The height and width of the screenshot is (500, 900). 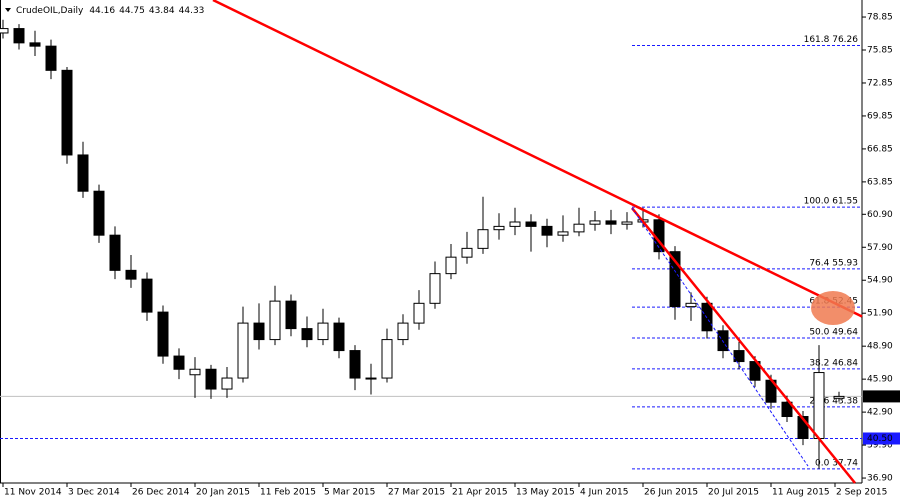 What do you see at coordinates (836, 463) in the screenshot?
I see `fib-level-label: 0.0 37.74` at bounding box center [836, 463].